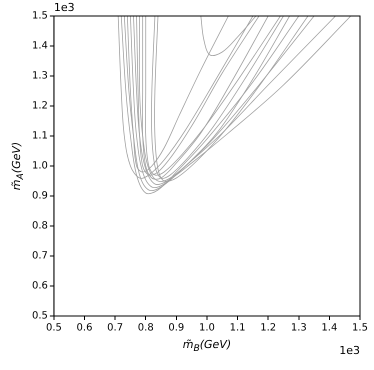 Image resolution: width=374 pixels, height=370 pixels. Describe the element at coordinates (40, 106) in the screenshot. I see `y-tick-label: 1.2` at that location.